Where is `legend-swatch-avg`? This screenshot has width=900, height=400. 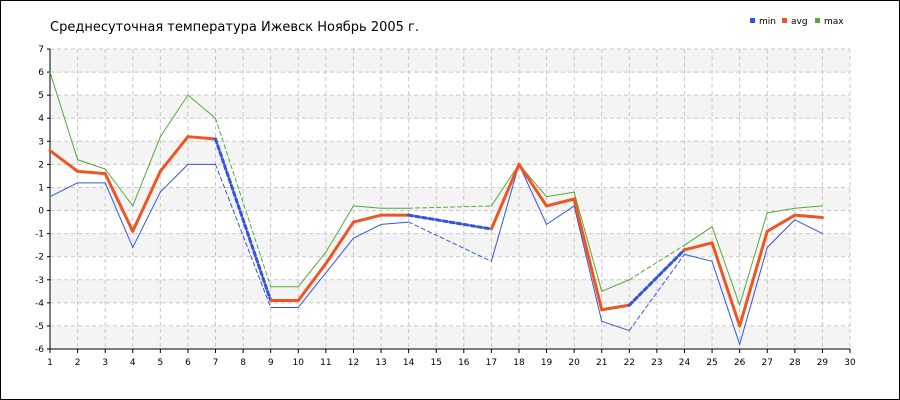 legend-swatch-avg is located at coordinates (784, 20).